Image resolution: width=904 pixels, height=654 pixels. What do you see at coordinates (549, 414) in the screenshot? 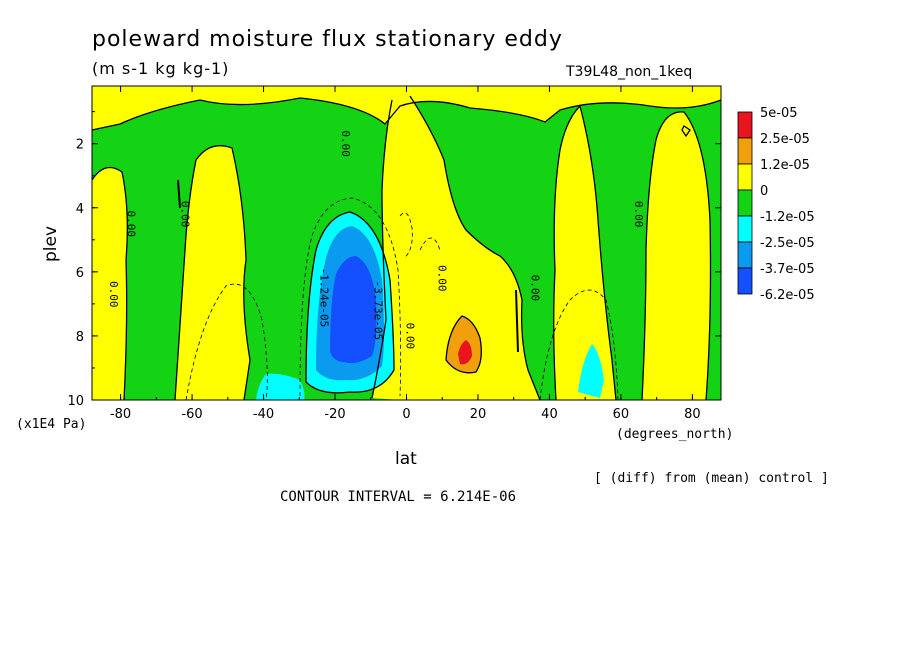
I see `x-tick-label: 40` at bounding box center [549, 414].